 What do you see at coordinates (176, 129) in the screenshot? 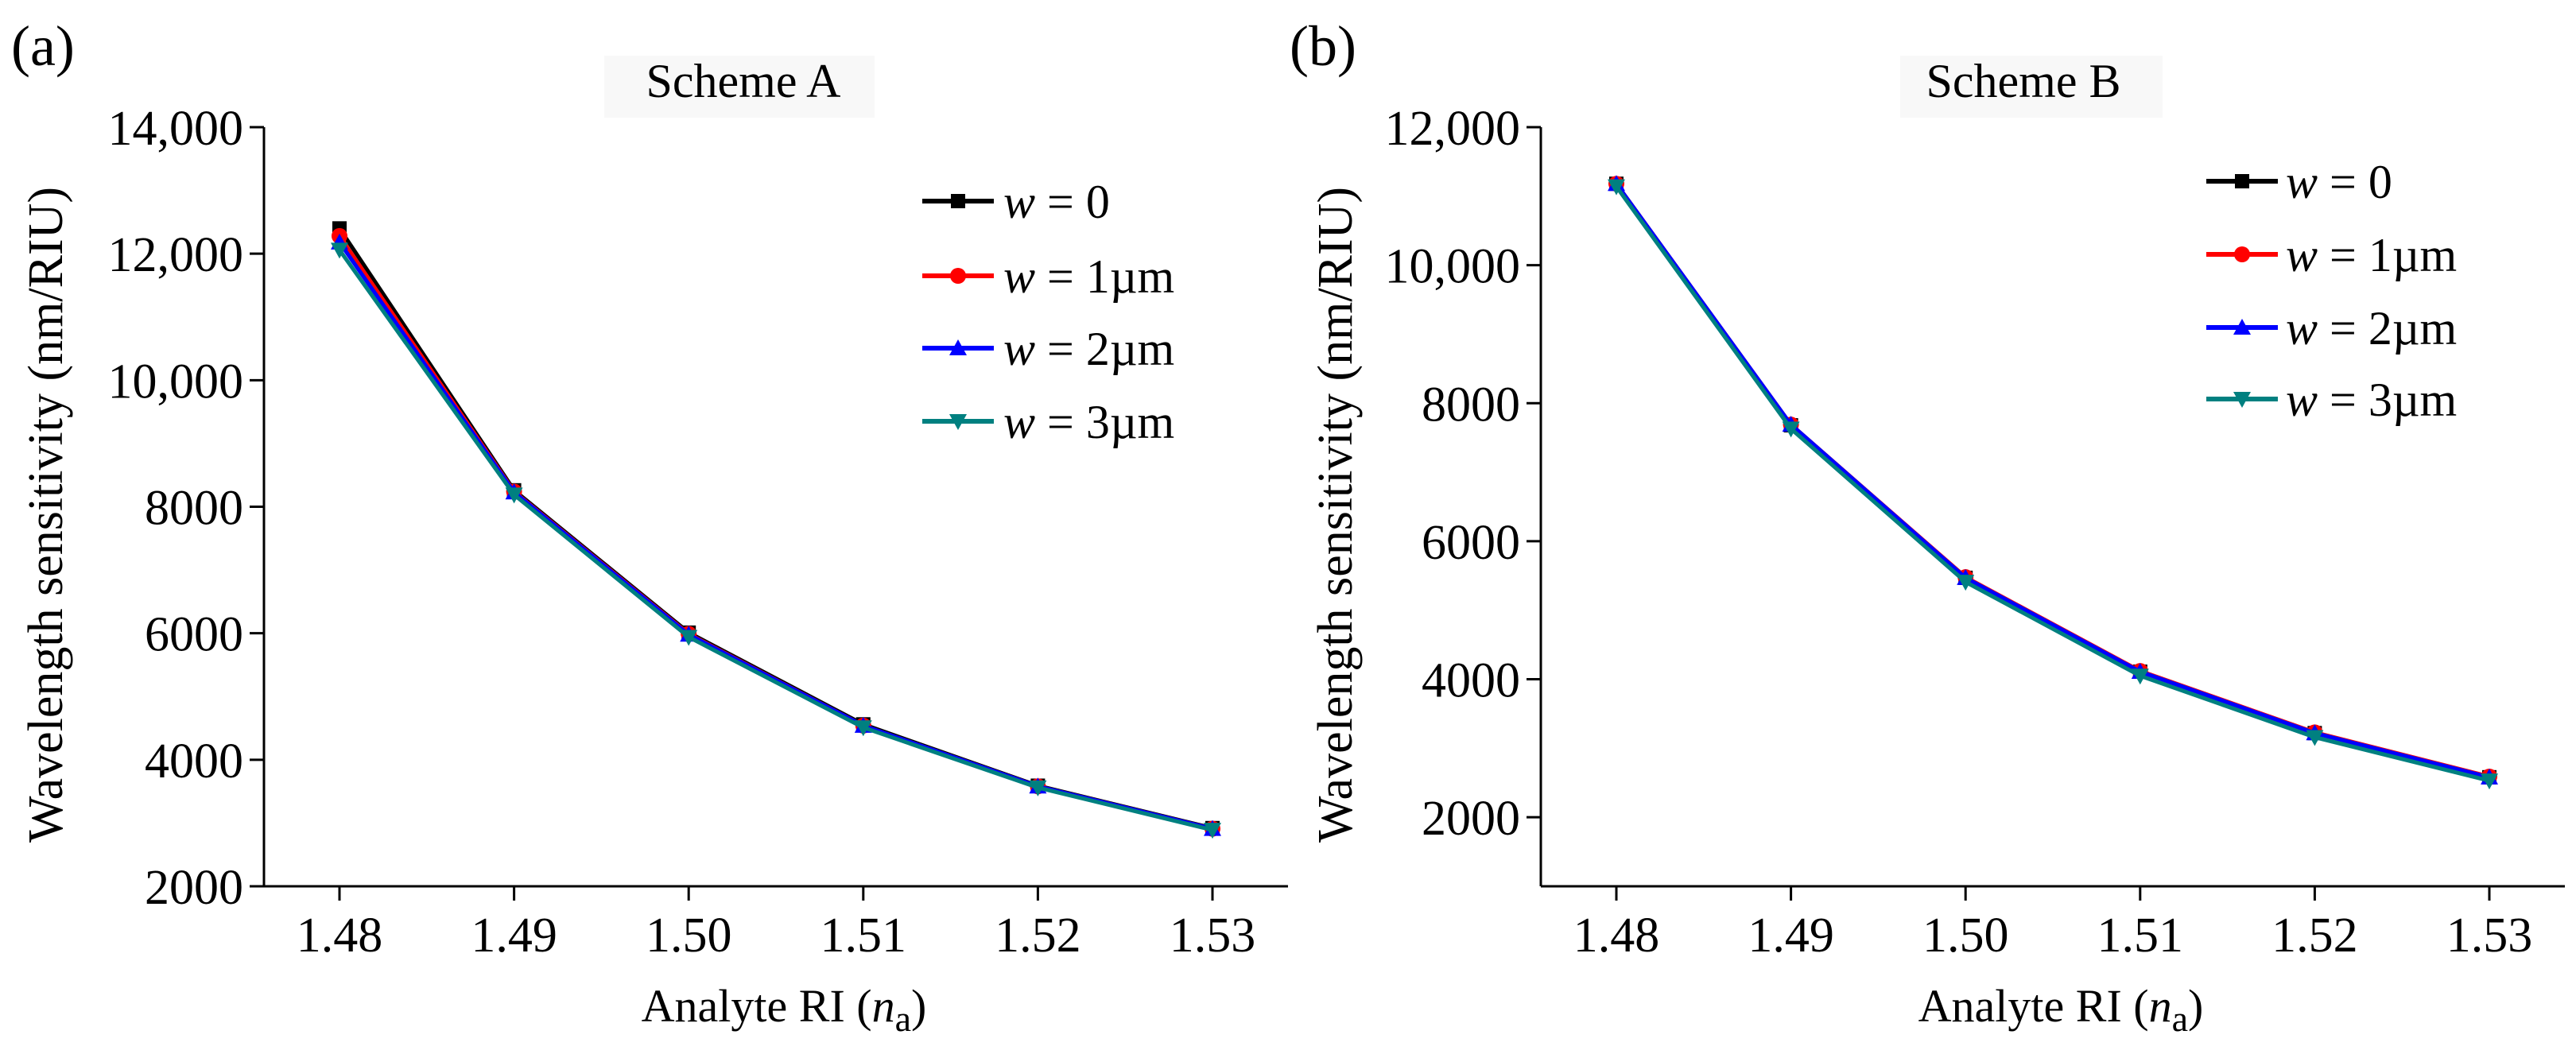
I see `y-tick-label: 14,000` at bounding box center [176, 129].